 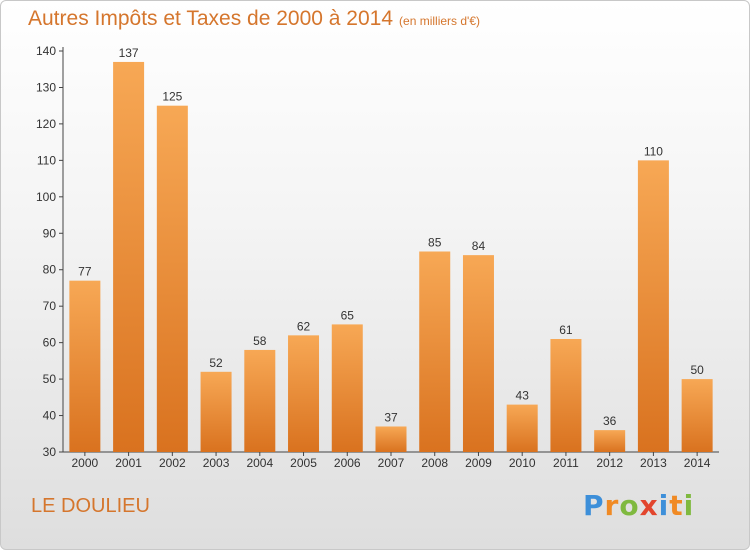 What do you see at coordinates (391, 463) in the screenshot?
I see `x-tick-label-2007: 2007` at bounding box center [391, 463].